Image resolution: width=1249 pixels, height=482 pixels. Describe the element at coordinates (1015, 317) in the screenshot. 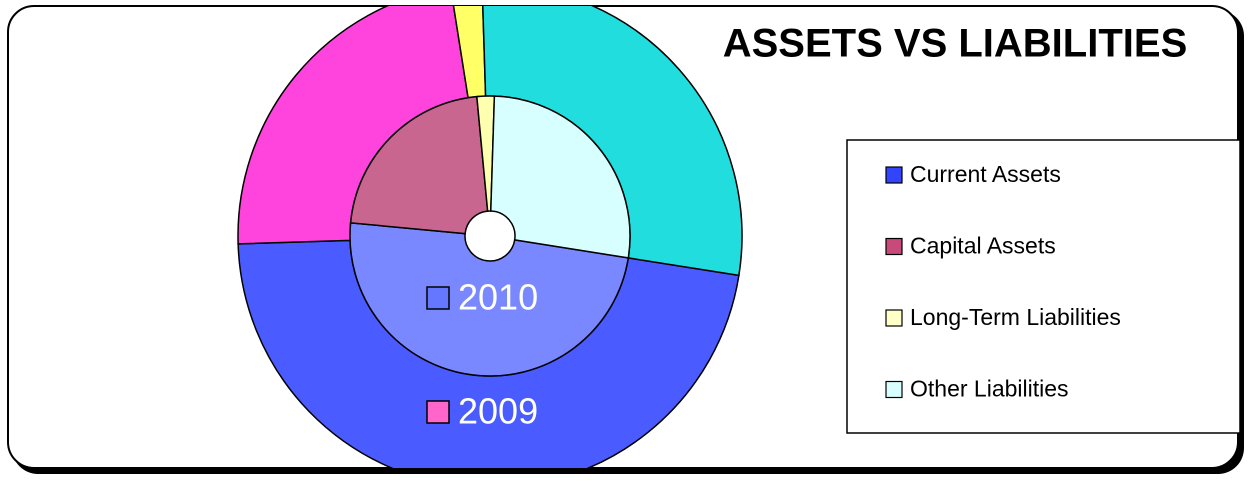

I see `legend-label: Long-Term Liabilities` at that location.